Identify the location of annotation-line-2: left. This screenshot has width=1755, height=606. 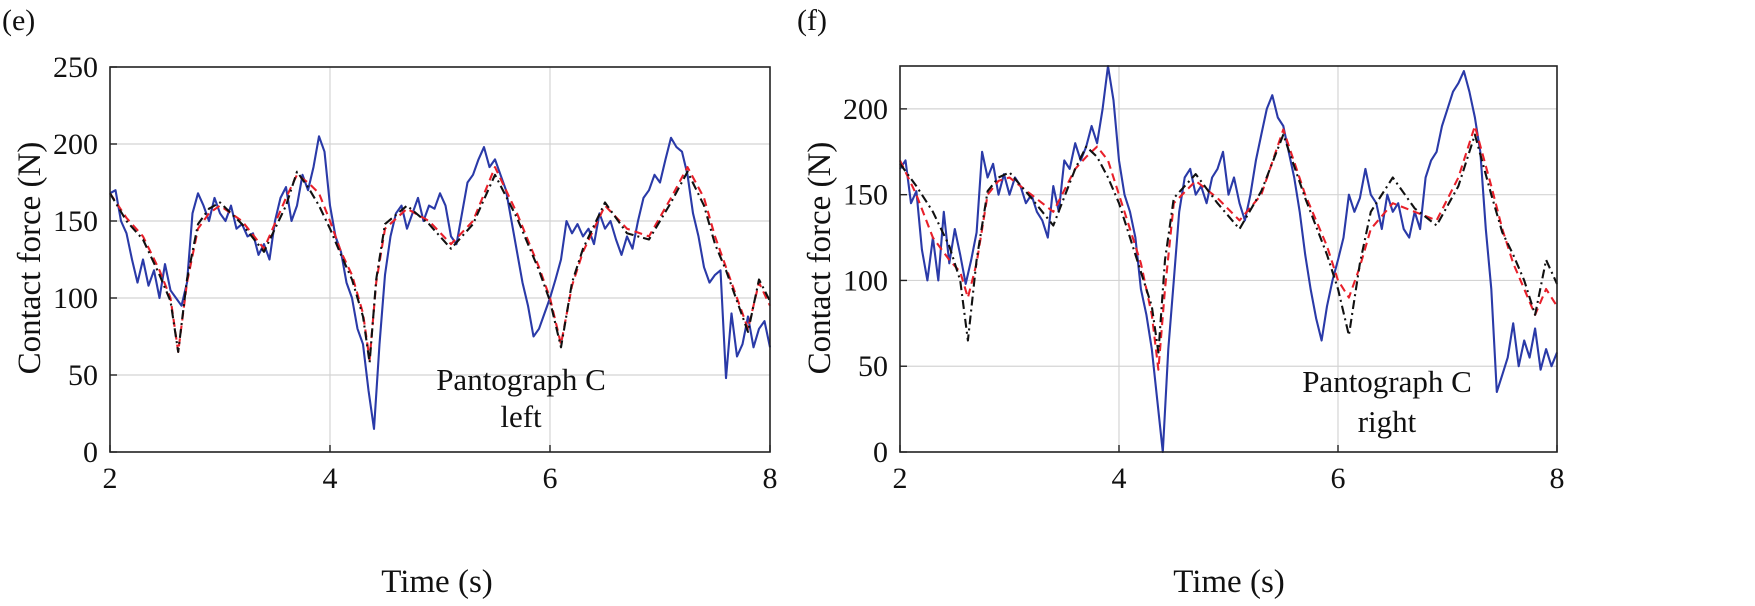
(521, 416).